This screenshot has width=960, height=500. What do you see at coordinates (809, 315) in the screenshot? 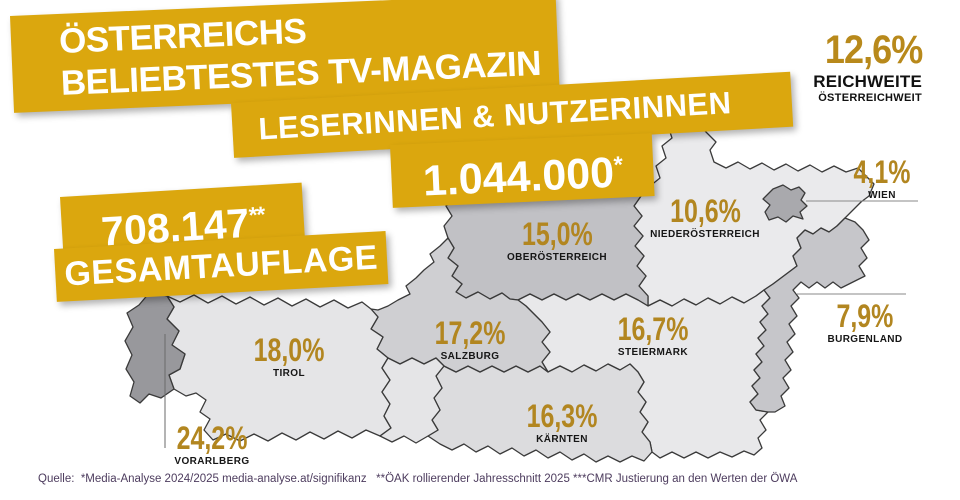
I see `region-shape-burgenland` at bounding box center [809, 315].